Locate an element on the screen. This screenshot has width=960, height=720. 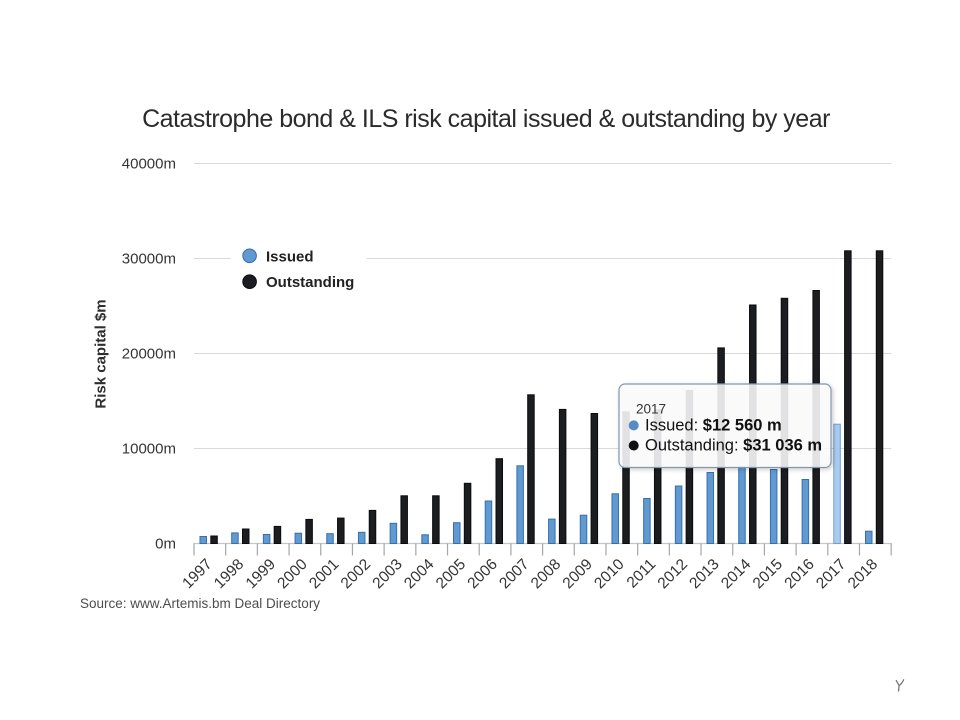
svg-text: 10000m is located at coordinates (149, 449).